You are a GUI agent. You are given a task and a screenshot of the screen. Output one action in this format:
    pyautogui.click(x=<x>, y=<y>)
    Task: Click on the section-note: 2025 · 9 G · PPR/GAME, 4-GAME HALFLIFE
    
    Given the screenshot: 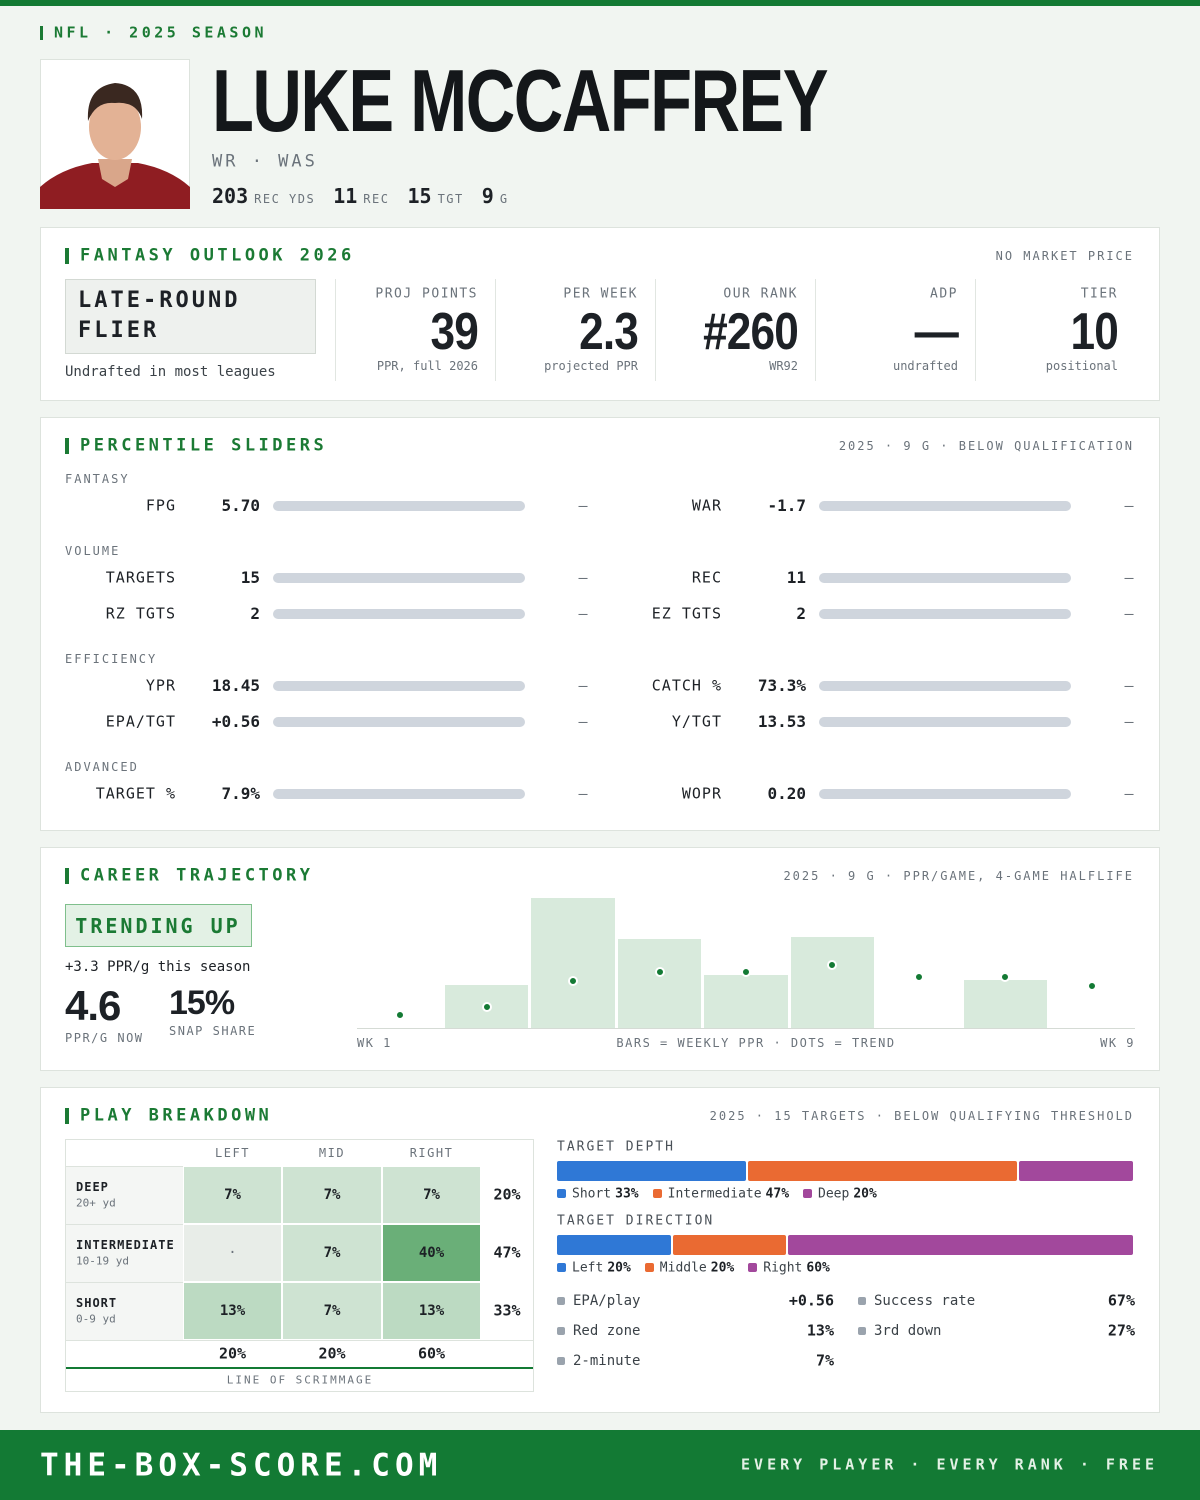 What is the action you would take?
    pyautogui.click(x=958, y=876)
    